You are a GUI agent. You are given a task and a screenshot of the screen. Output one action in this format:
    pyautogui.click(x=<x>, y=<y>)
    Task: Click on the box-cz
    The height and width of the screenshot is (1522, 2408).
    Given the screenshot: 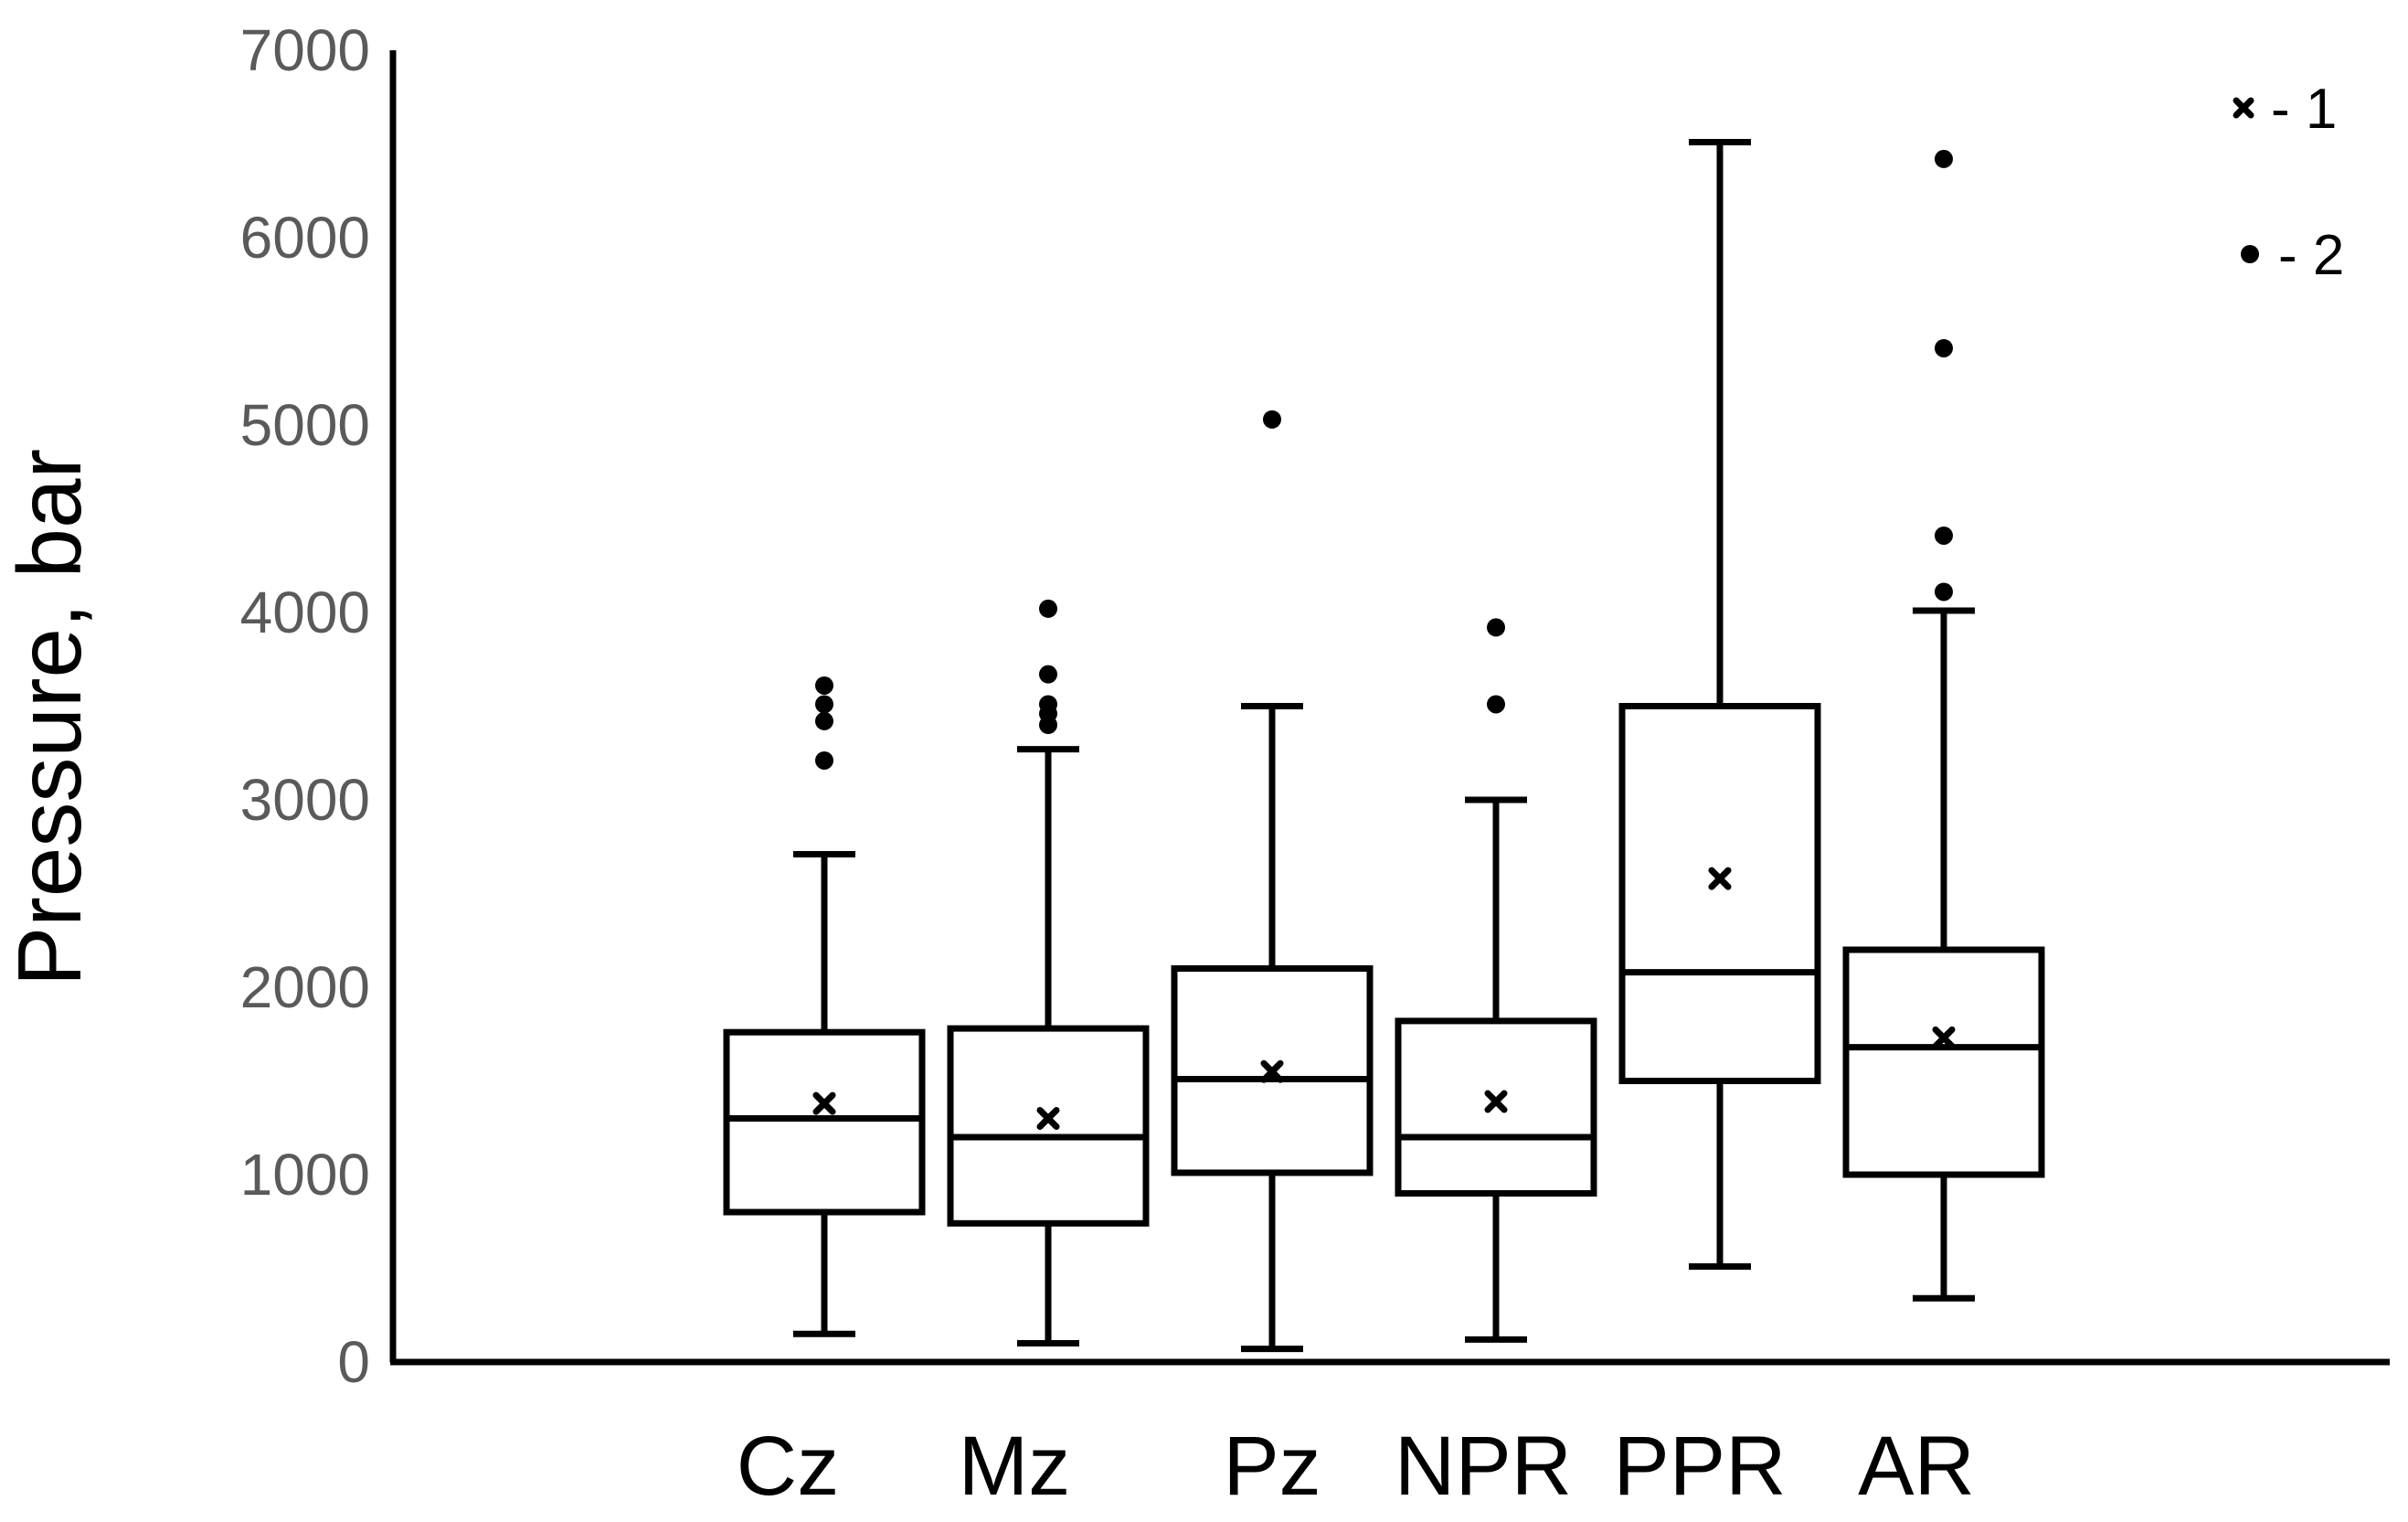 What is the action you would take?
    pyautogui.click(x=824, y=1006)
    